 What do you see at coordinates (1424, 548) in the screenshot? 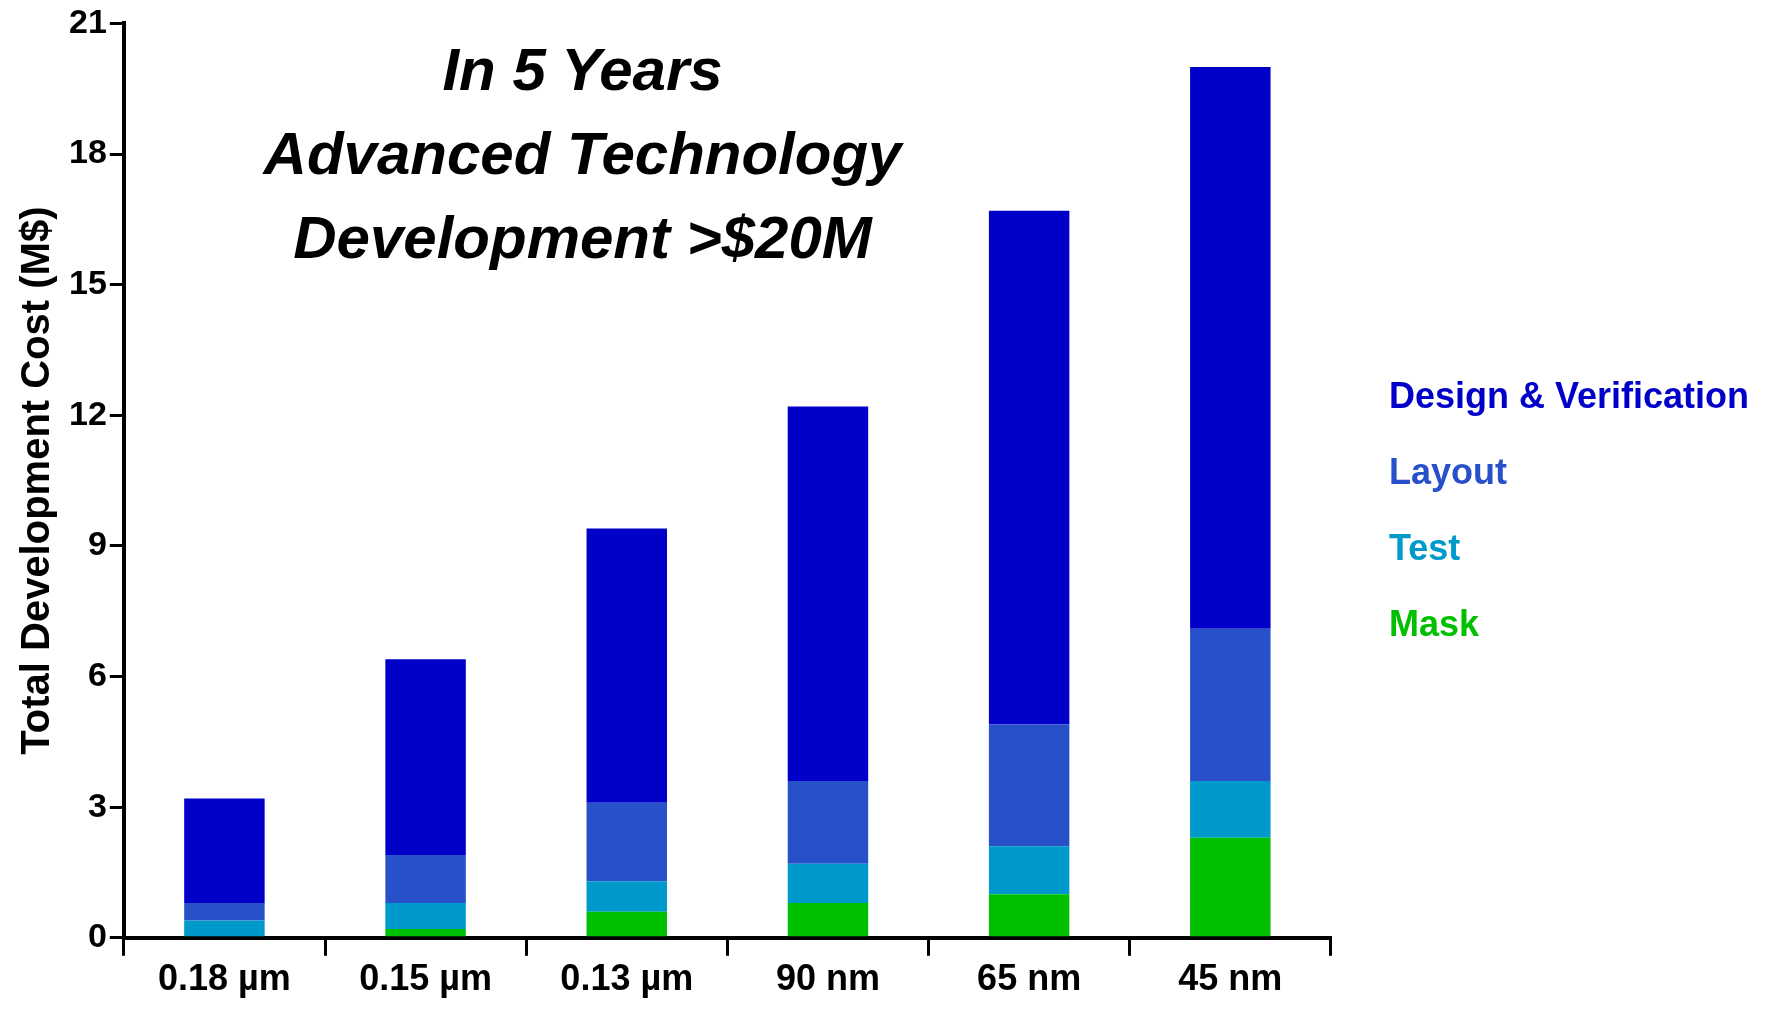
I see `text: Test` at bounding box center [1424, 548].